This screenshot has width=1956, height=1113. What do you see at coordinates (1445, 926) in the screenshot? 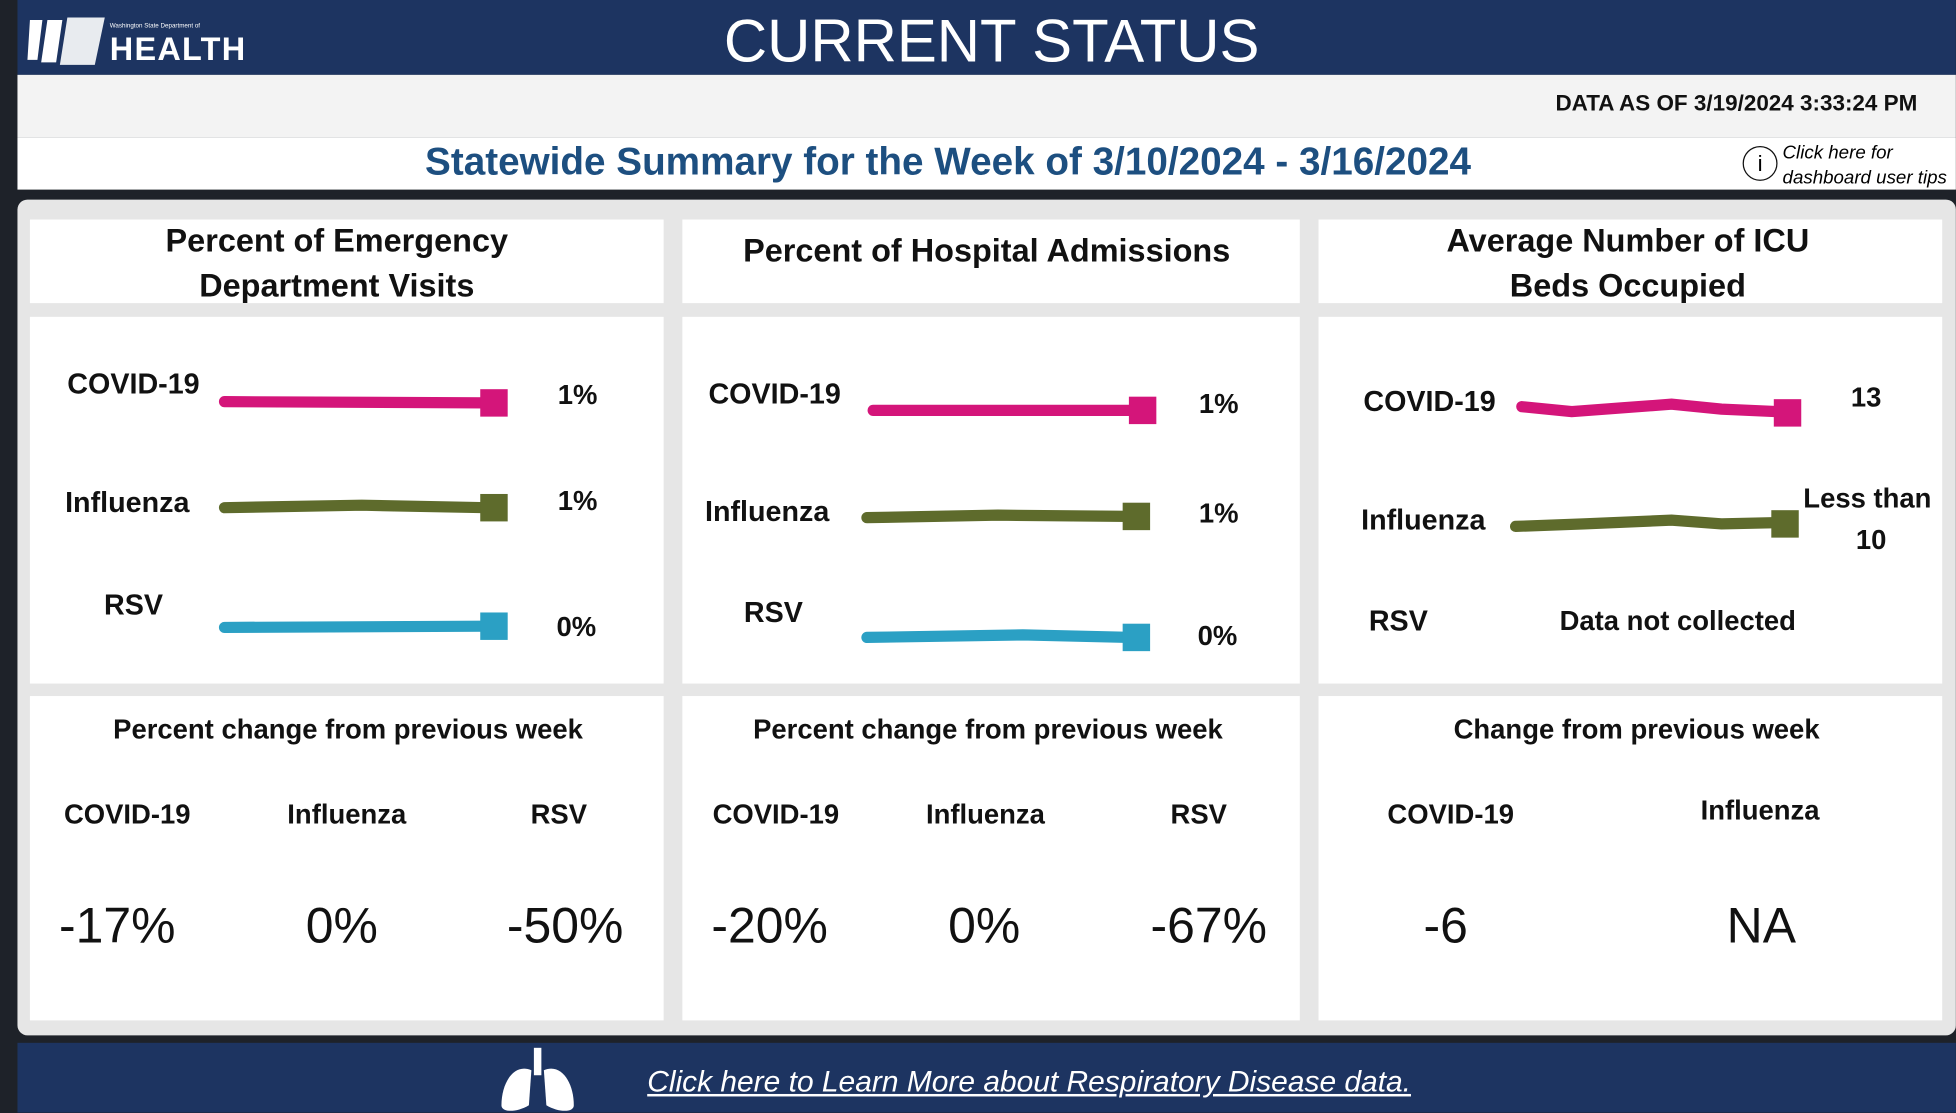
I see `change-value: -6` at bounding box center [1445, 926].